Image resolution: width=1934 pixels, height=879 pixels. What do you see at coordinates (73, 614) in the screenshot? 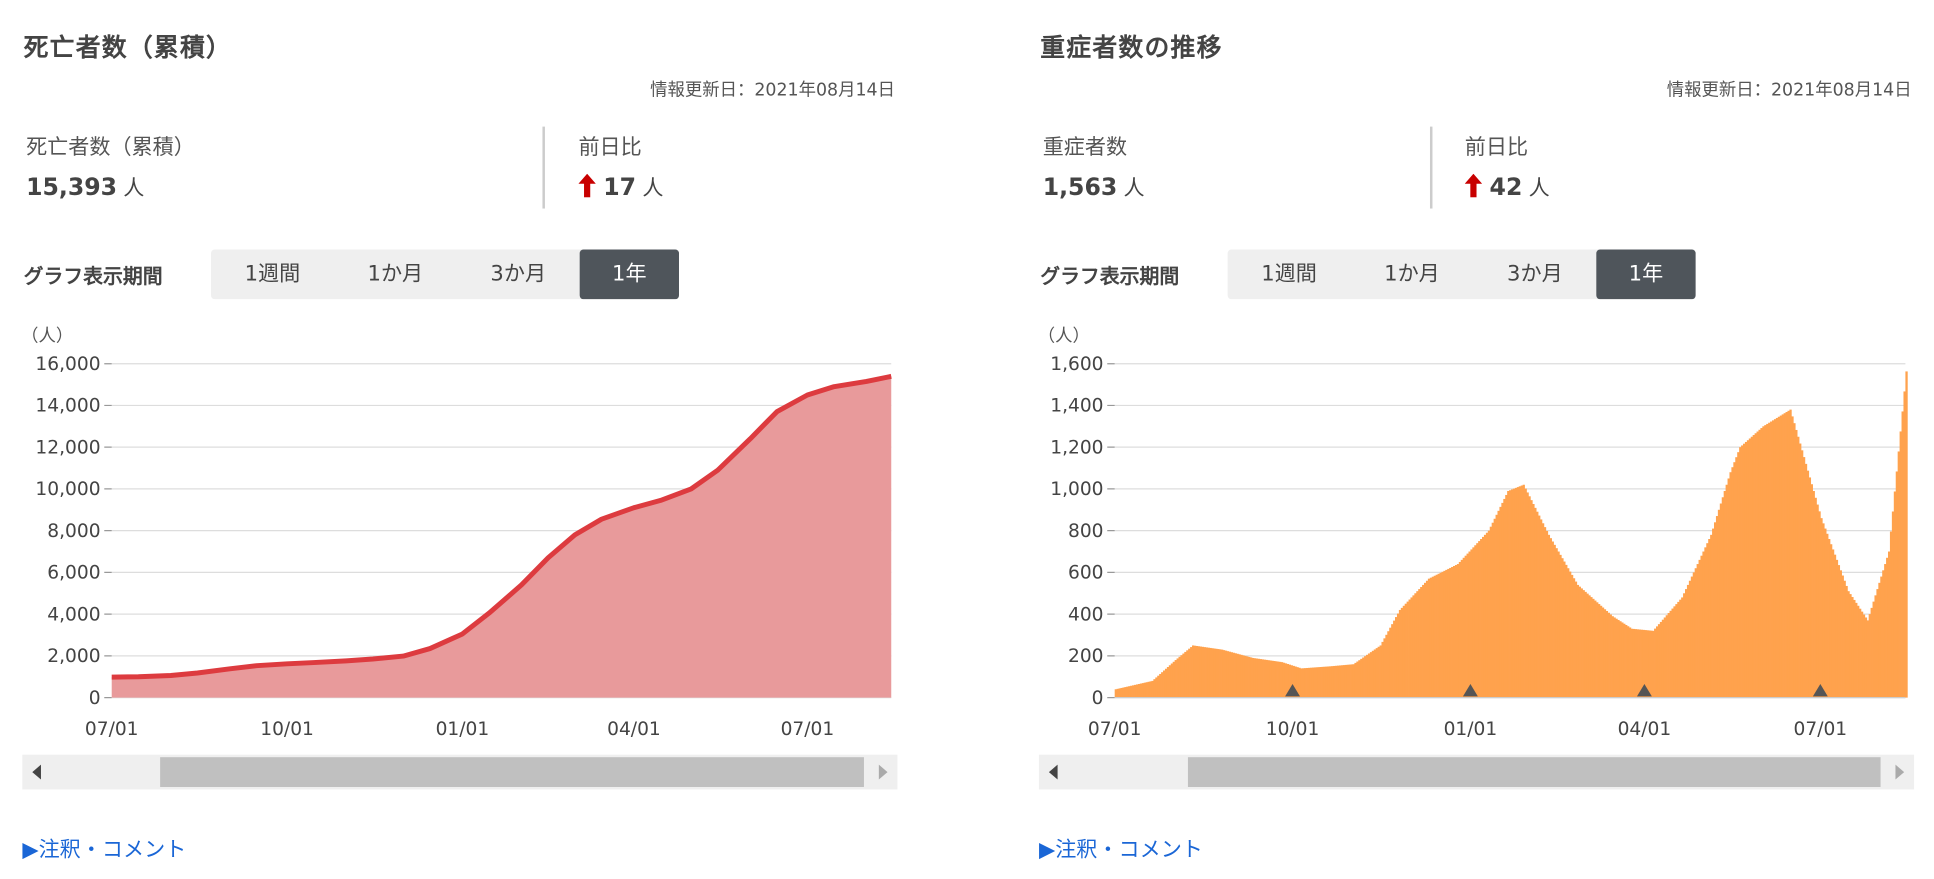
I see `y-tick-label: 4,000` at bounding box center [73, 614].